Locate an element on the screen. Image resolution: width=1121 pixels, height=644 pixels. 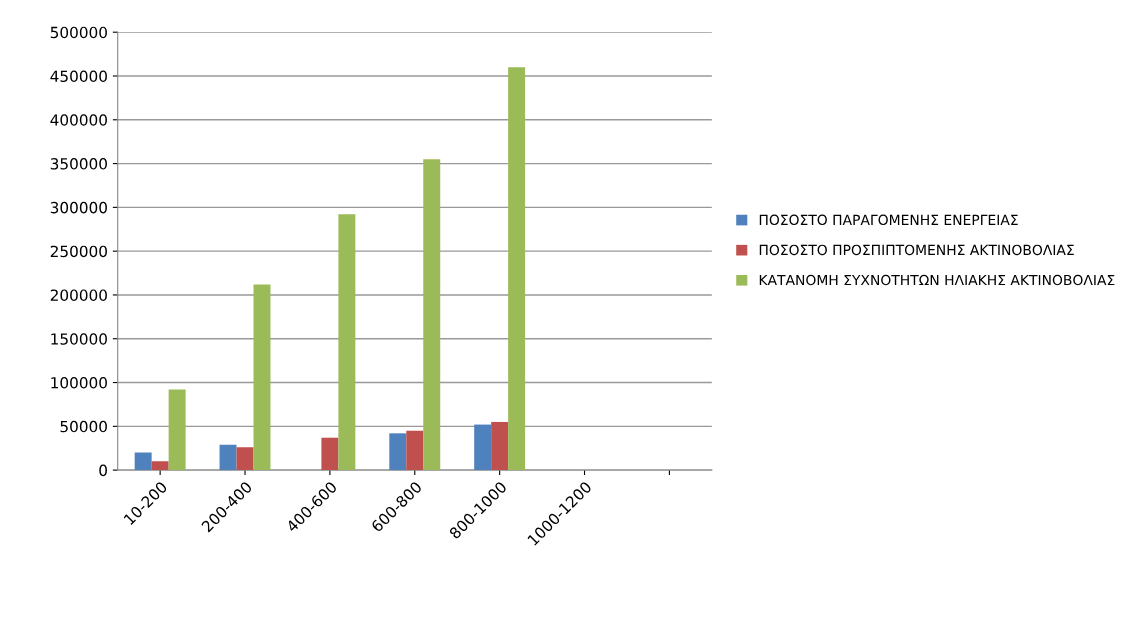
y-tick-label: 100000 is located at coordinates (79, 383).